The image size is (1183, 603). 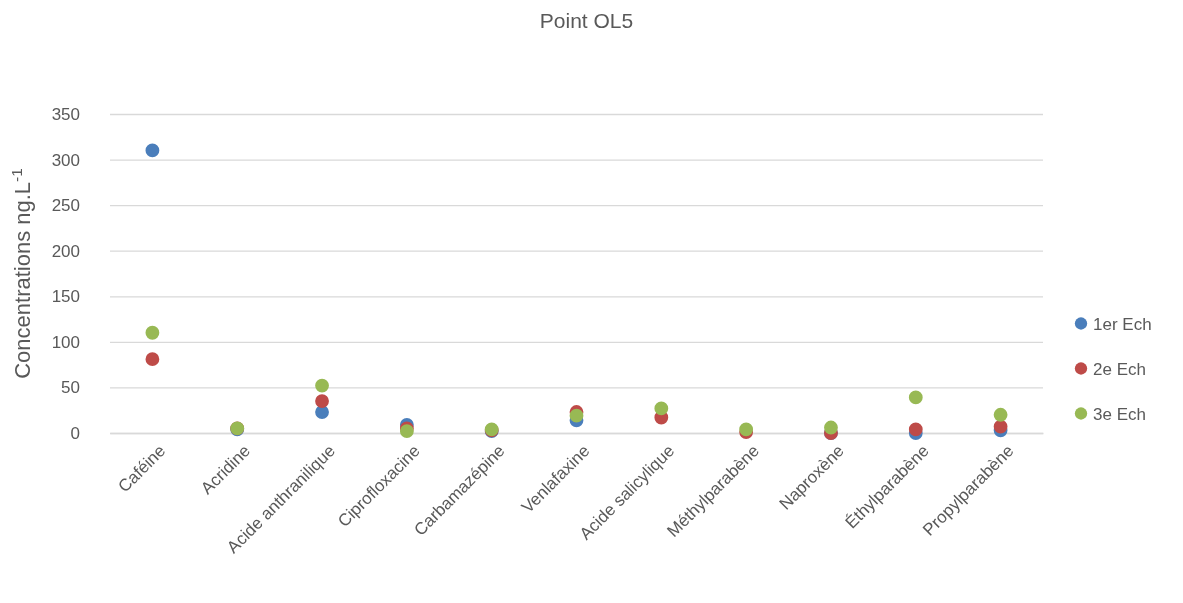 I want to click on legend-label: 3e Ech, so click(x=1119, y=414).